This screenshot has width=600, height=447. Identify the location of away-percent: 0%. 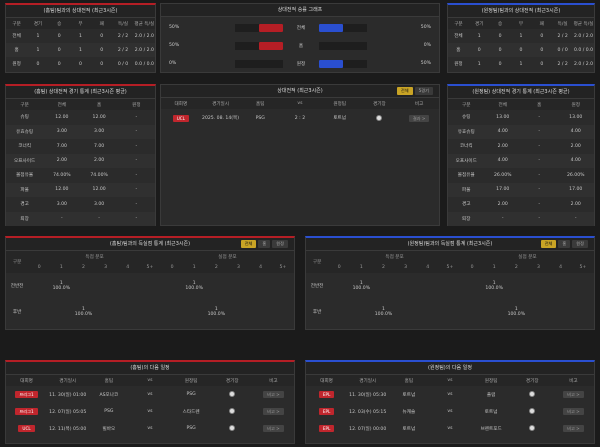
(427, 45).